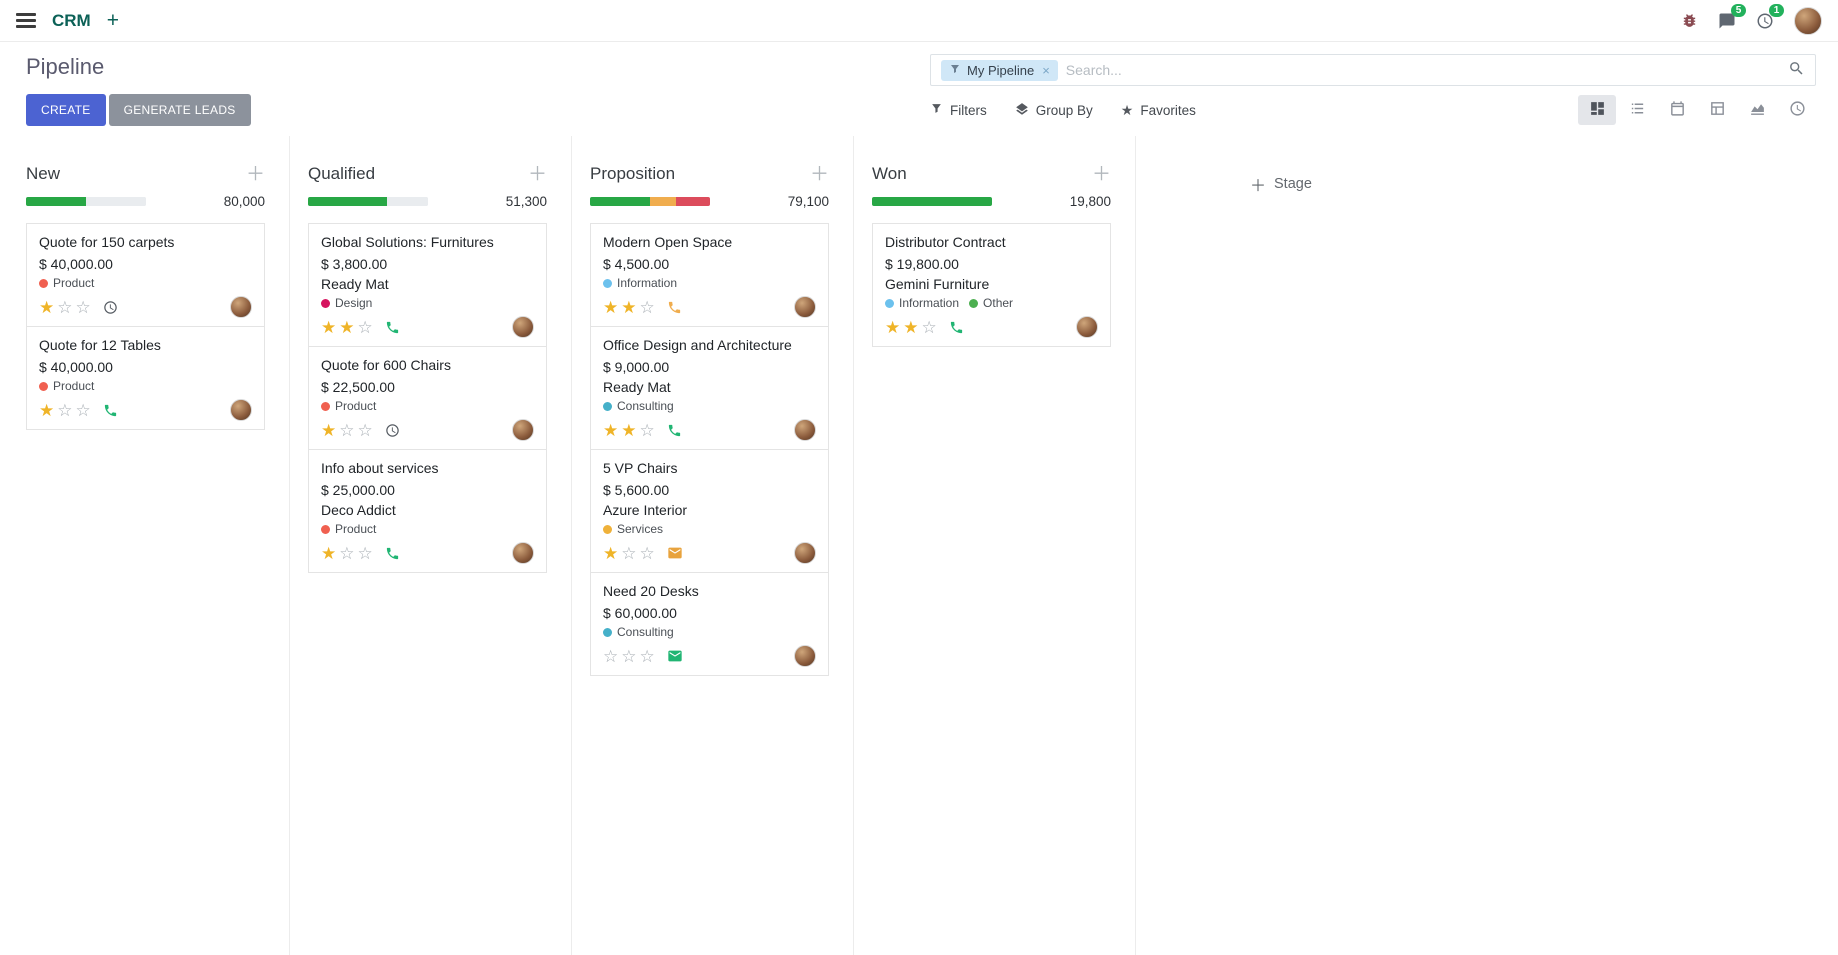 Image resolution: width=1838 pixels, height=955 pixels. Describe the element at coordinates (66, 110) in the screenshot. I see `create-button: CREATE` at that location.